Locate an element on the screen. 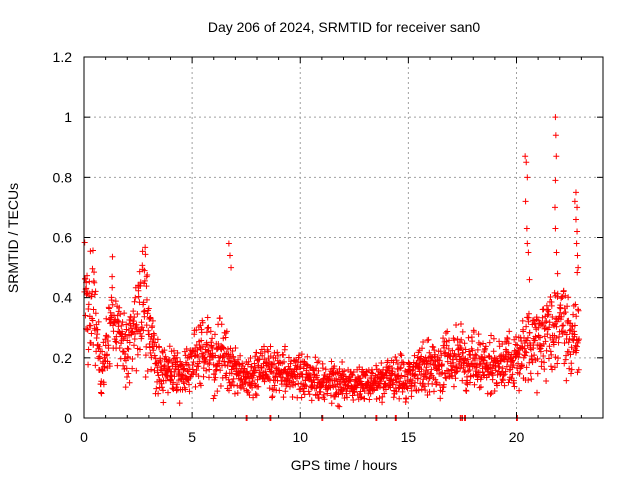  y-tick-label: 1.2 is located at coordinates (63, 57).